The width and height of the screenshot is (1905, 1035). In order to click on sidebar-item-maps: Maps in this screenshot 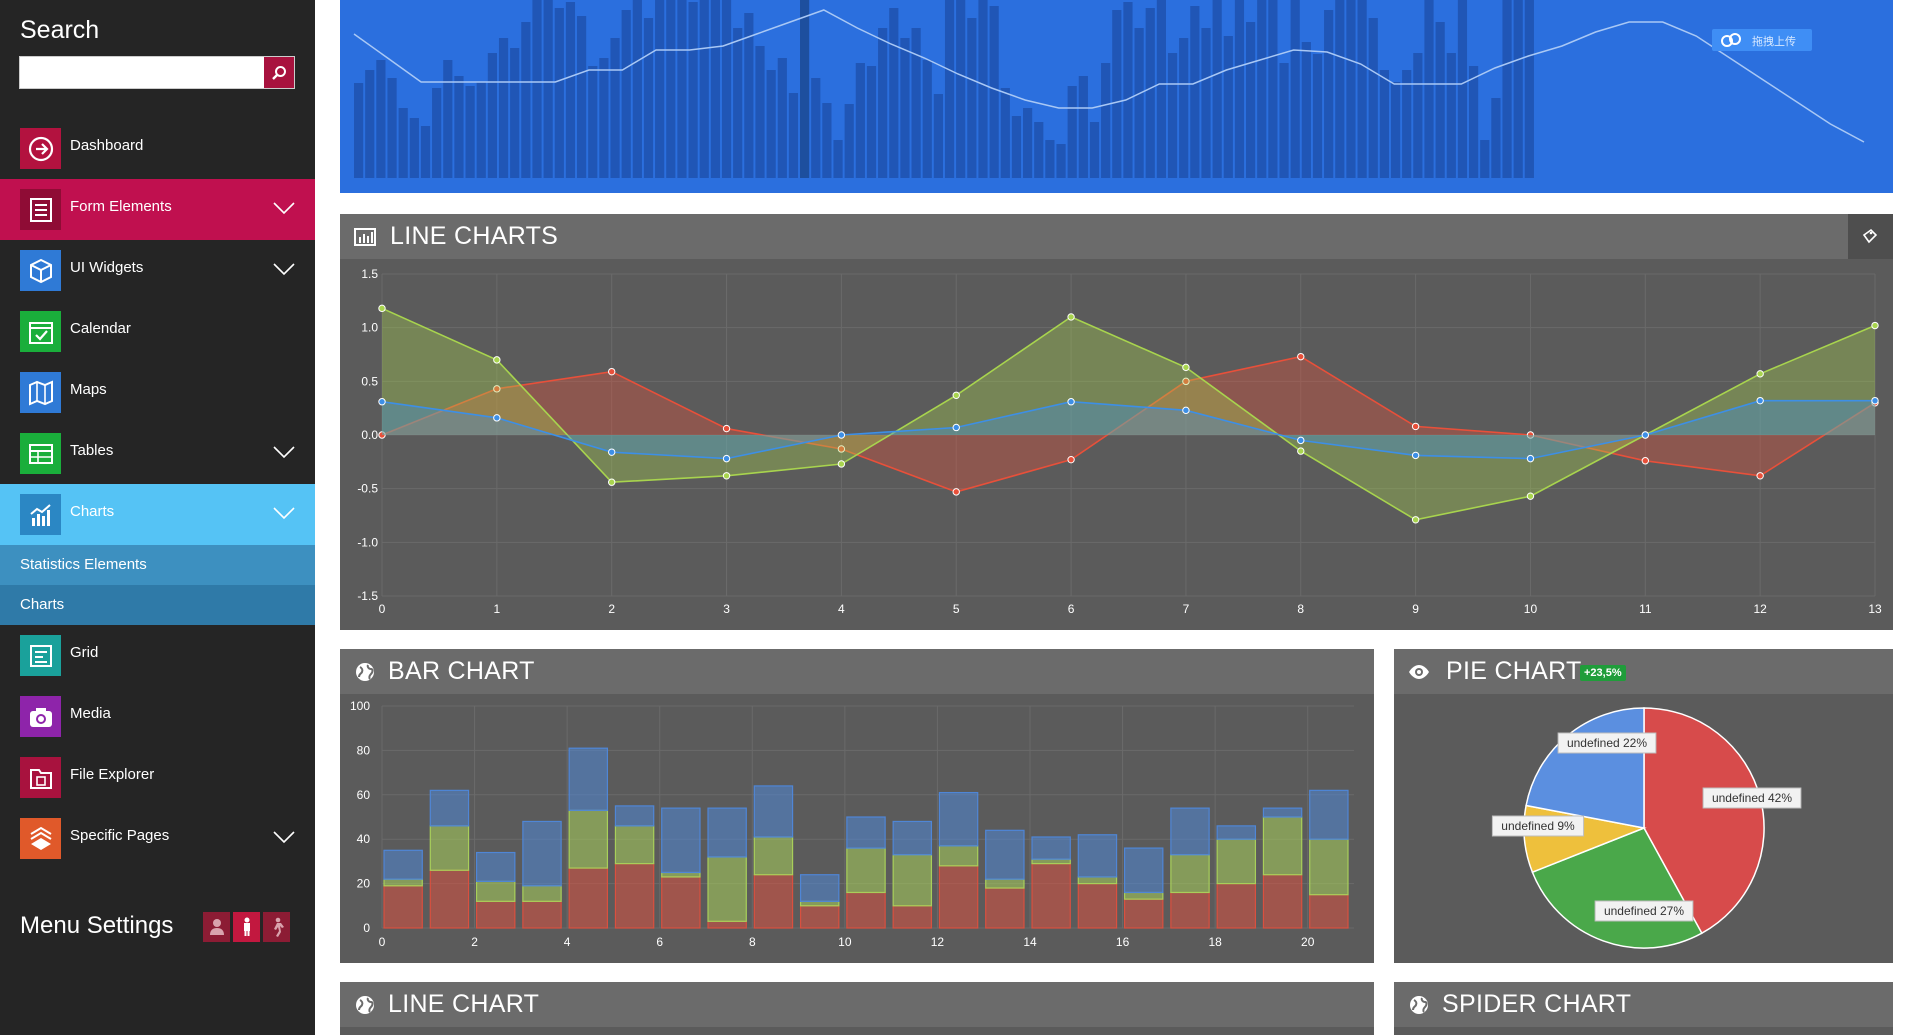, I will do `click(157, 392)`.